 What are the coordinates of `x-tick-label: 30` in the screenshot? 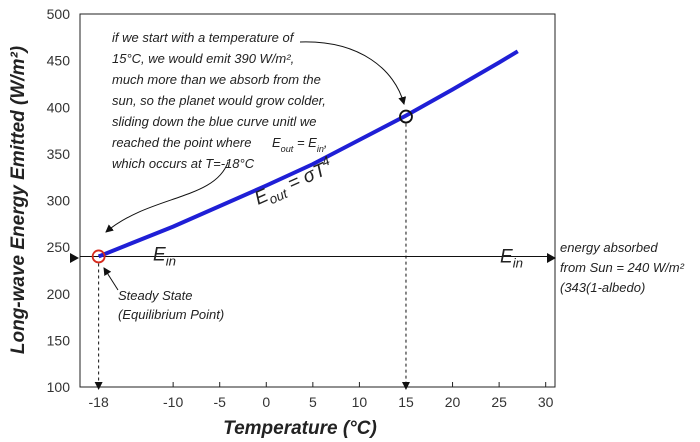 It's located at (546, 402).